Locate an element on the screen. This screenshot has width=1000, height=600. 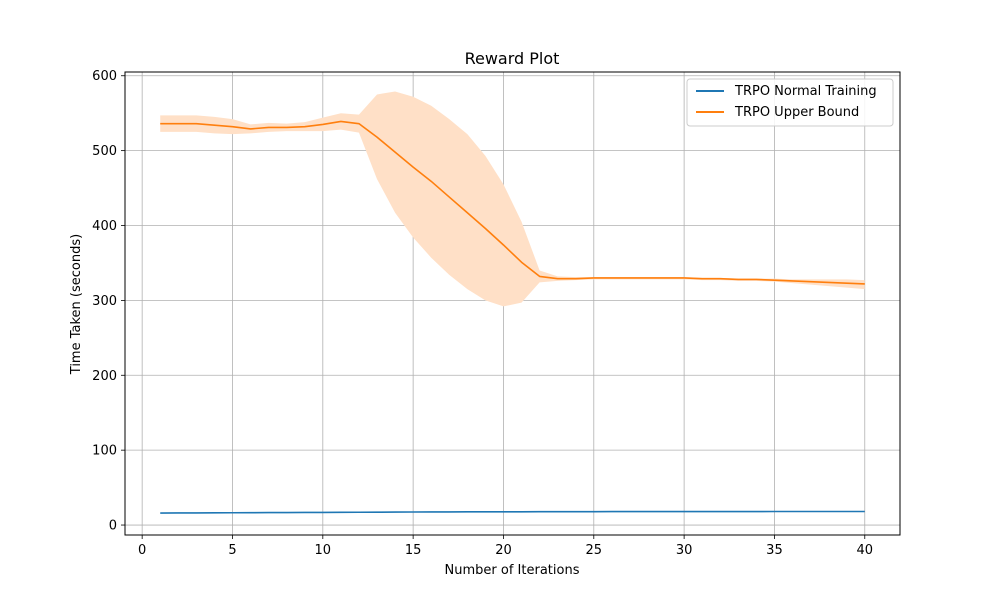
x-tick-label: 35 is located at coordinates (774, 550).